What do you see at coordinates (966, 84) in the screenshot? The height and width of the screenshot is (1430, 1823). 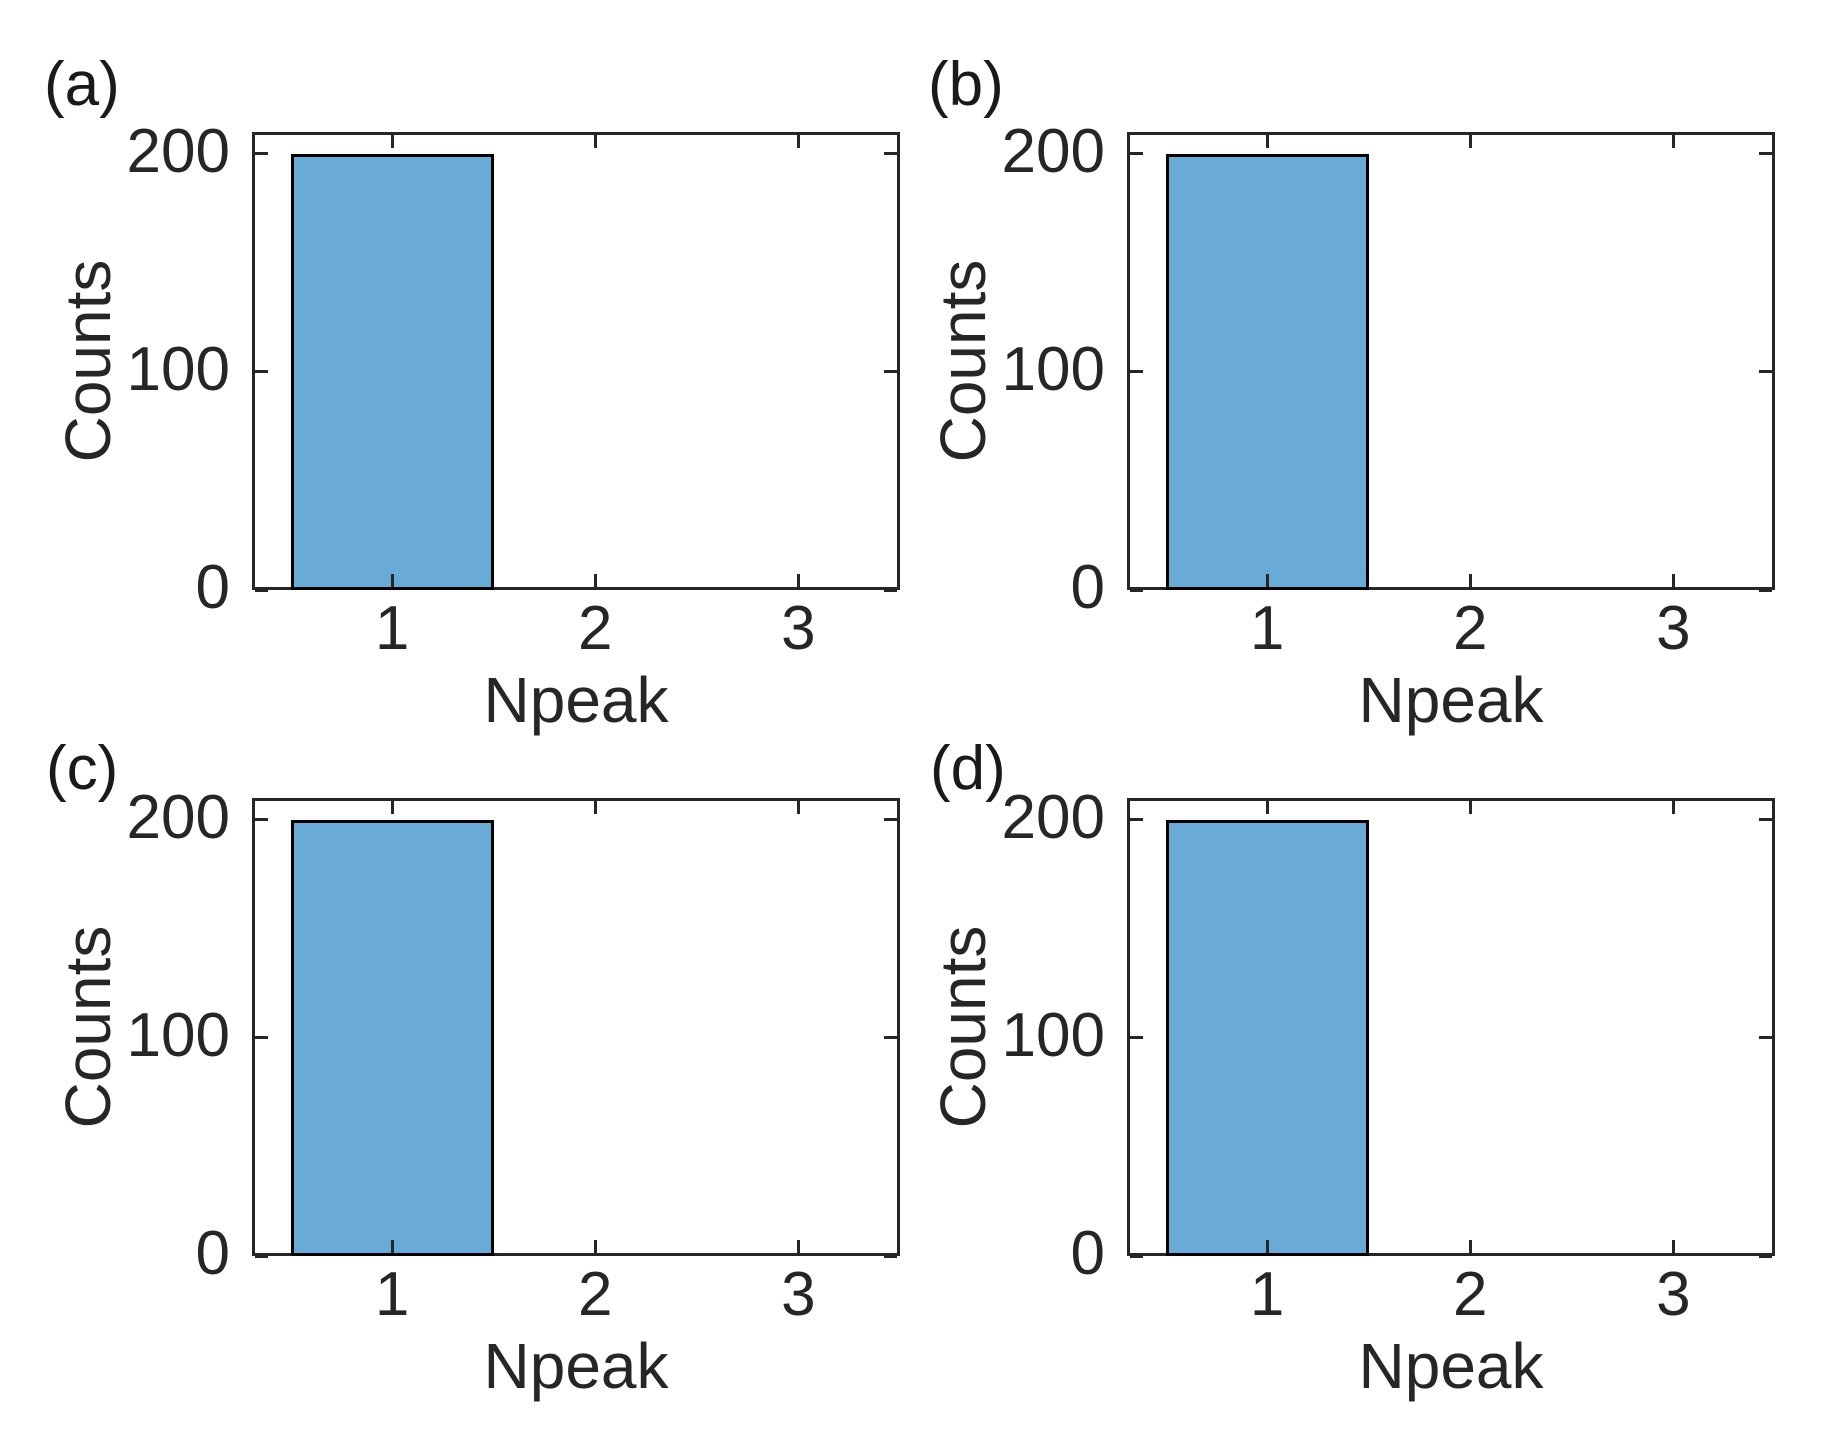 I see `panel-b-label: (b)` at bounding box center [966, 84].